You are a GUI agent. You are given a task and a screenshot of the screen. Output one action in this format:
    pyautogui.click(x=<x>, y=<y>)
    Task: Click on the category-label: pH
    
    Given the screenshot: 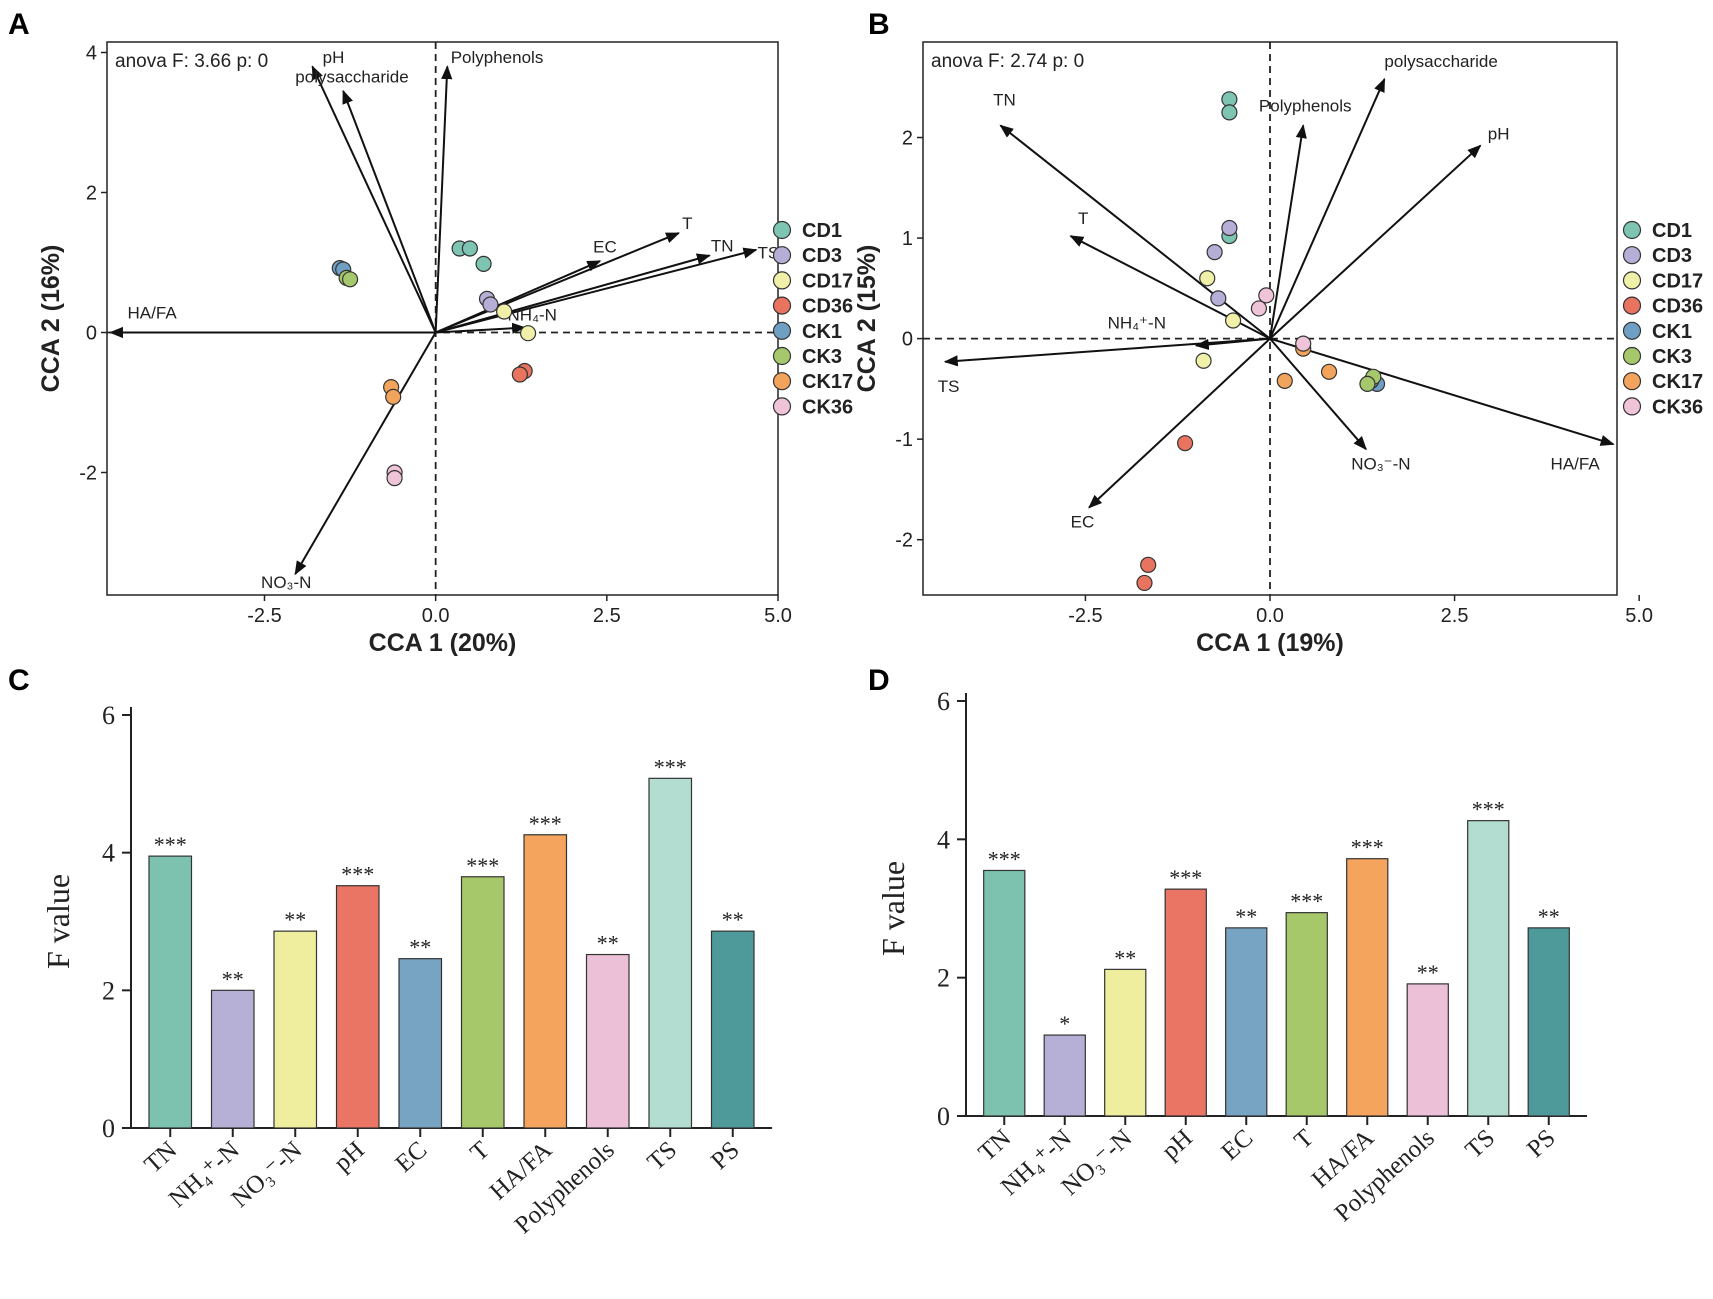 What is the action you would take?
    pyautogui.click(x=1177, y=1144)
    